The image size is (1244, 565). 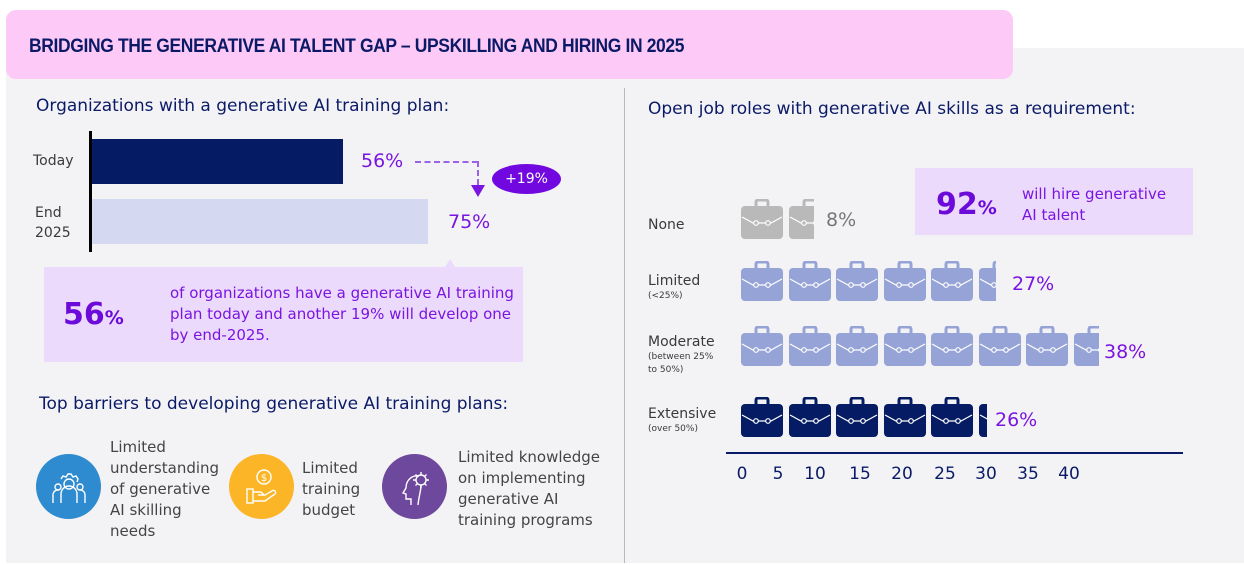 I want to click on row-label-moderate: Moderate (between 25% to 50%), so click(x=688, y=355).